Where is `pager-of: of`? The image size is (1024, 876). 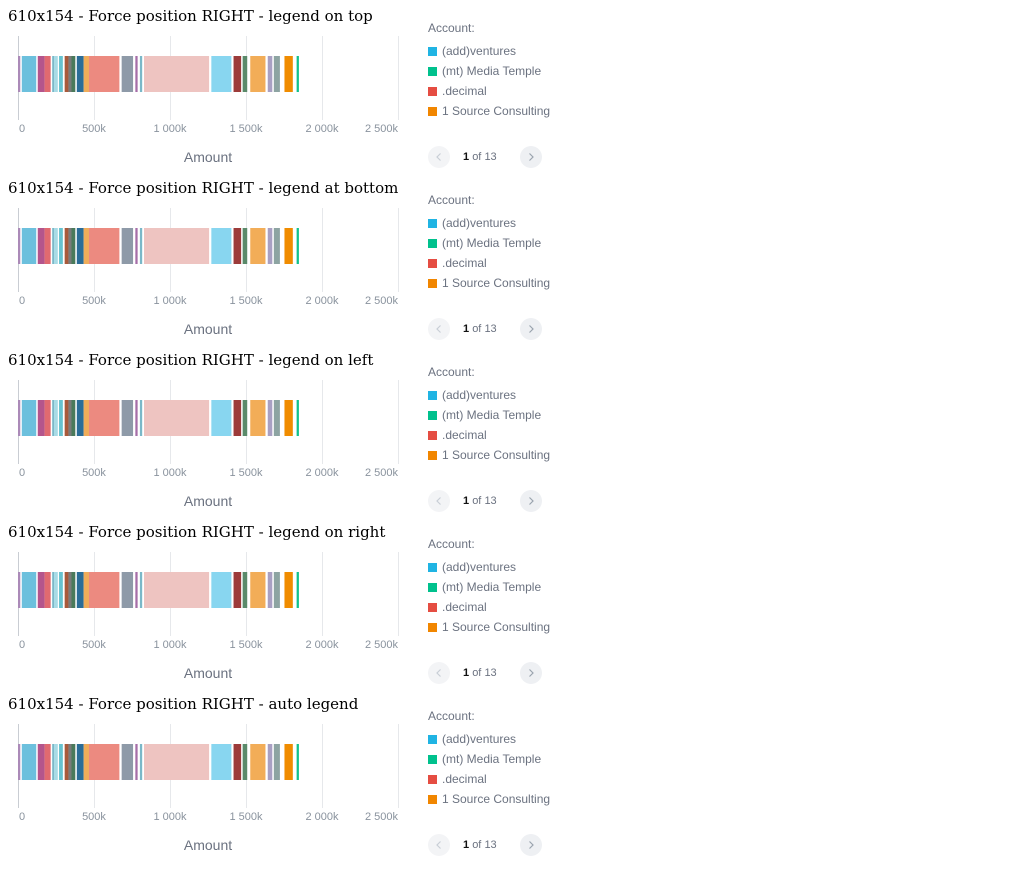 pager-of: of is located at coordinates (477, 157).